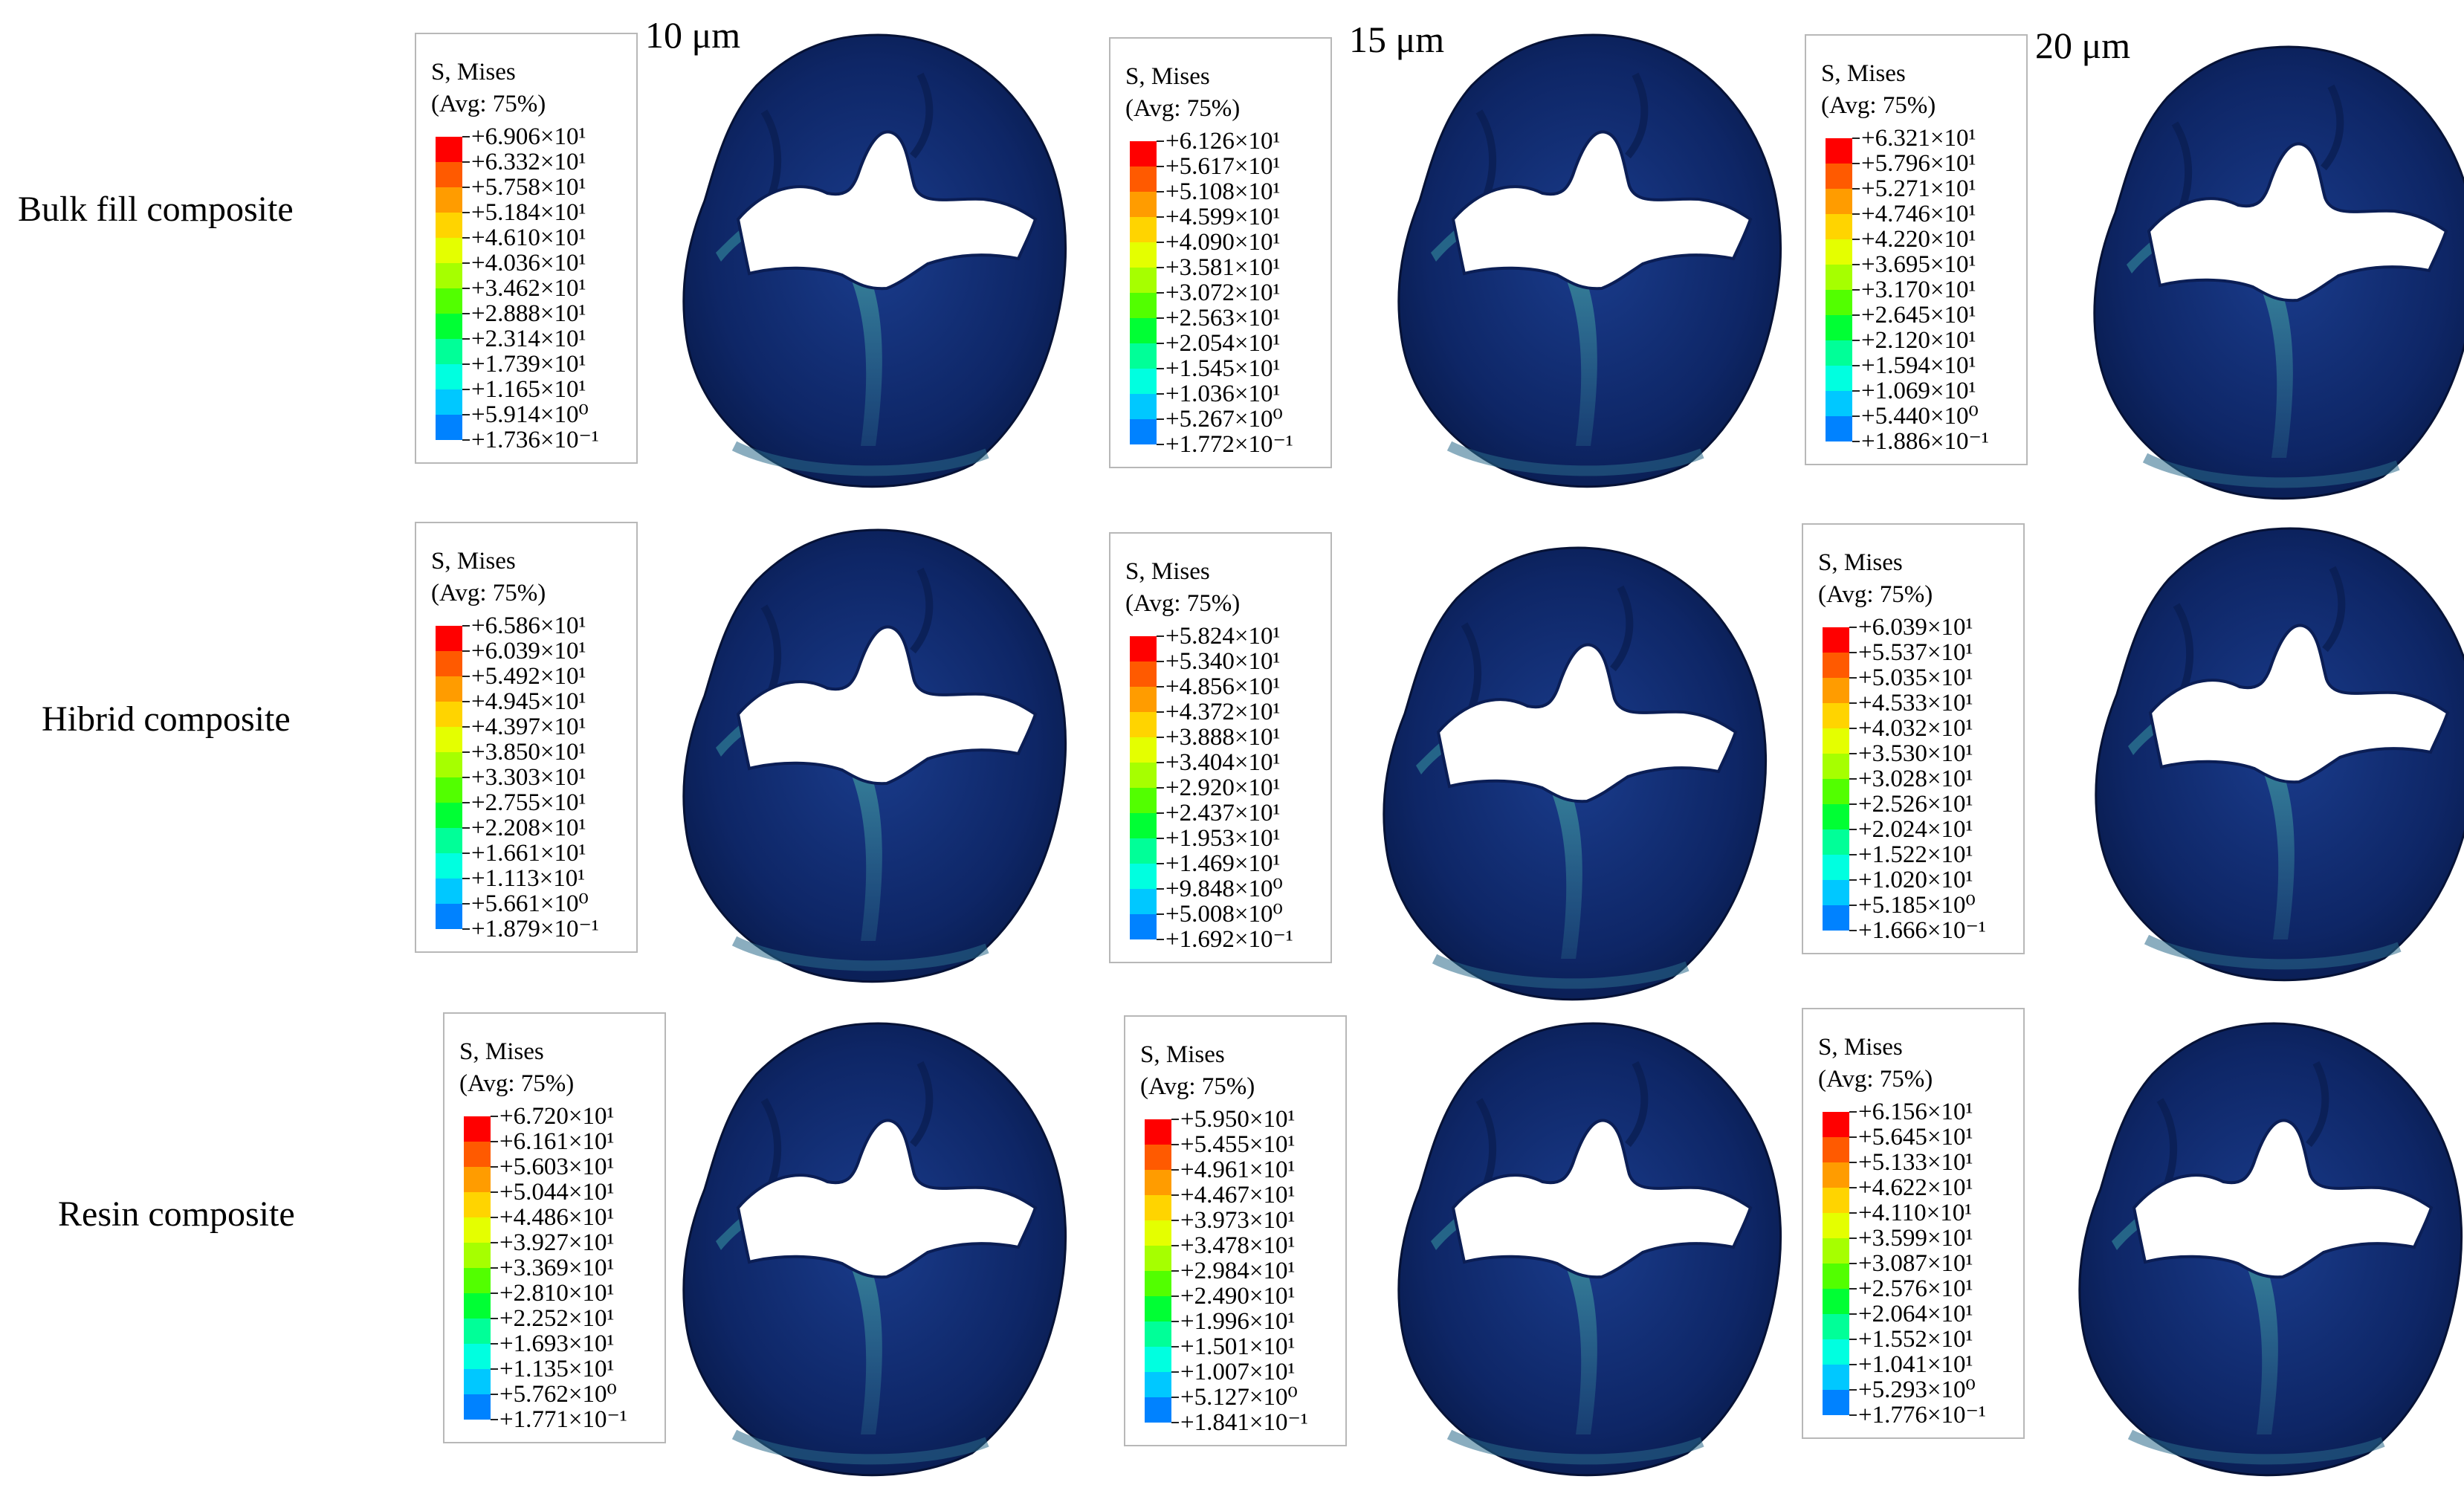 The image size is (2464, 1485). I want to click on legend-title: S, Mises (Avg: 75%), so click(488, 577).